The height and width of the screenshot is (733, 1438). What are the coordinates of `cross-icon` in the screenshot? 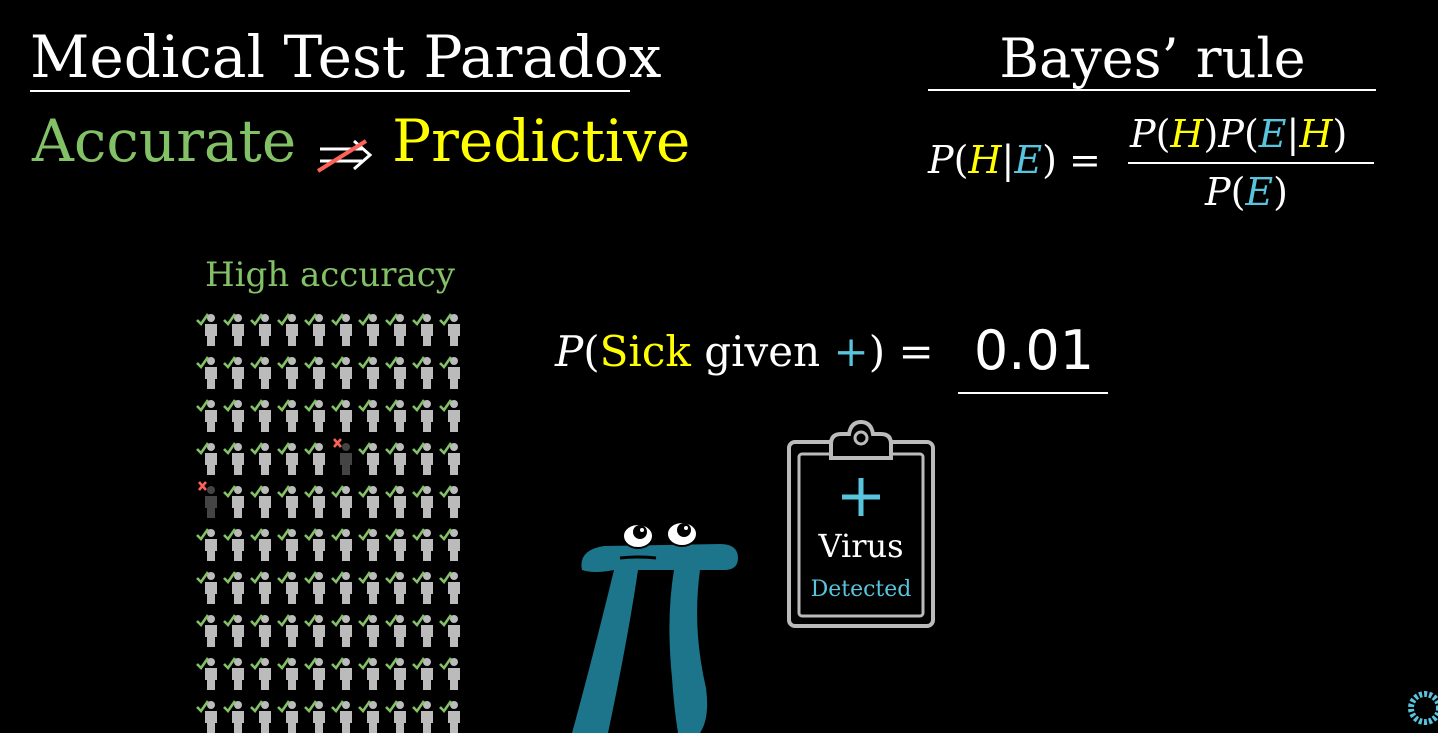 It's located at (337, 443).